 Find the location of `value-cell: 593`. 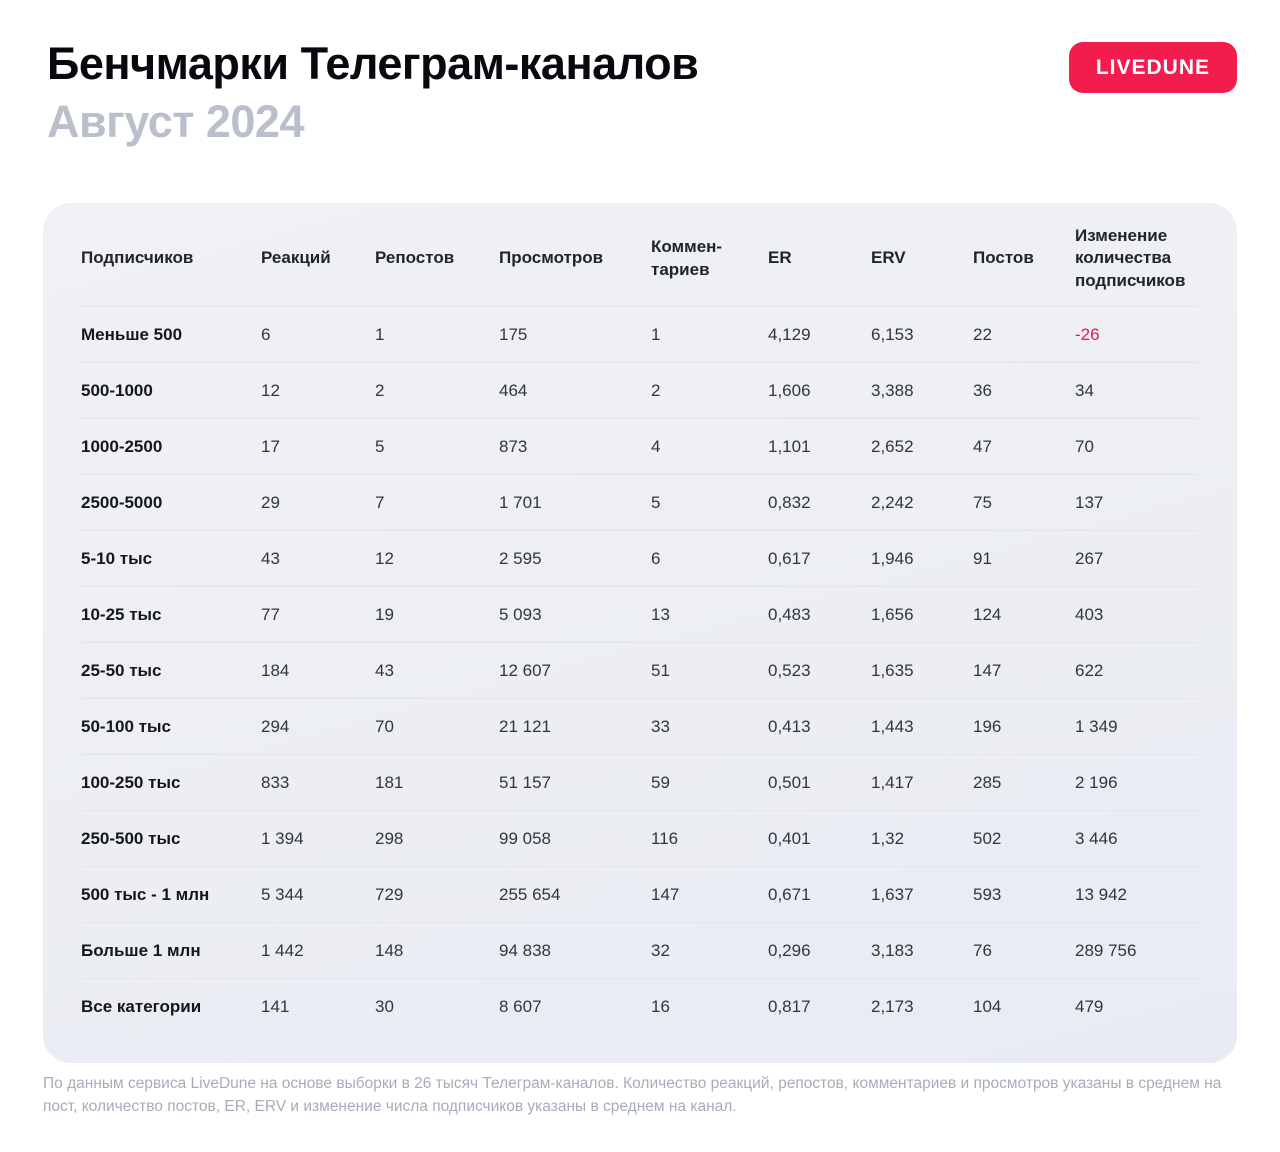

value-cell: 593 is located at coordinates (987, 894).